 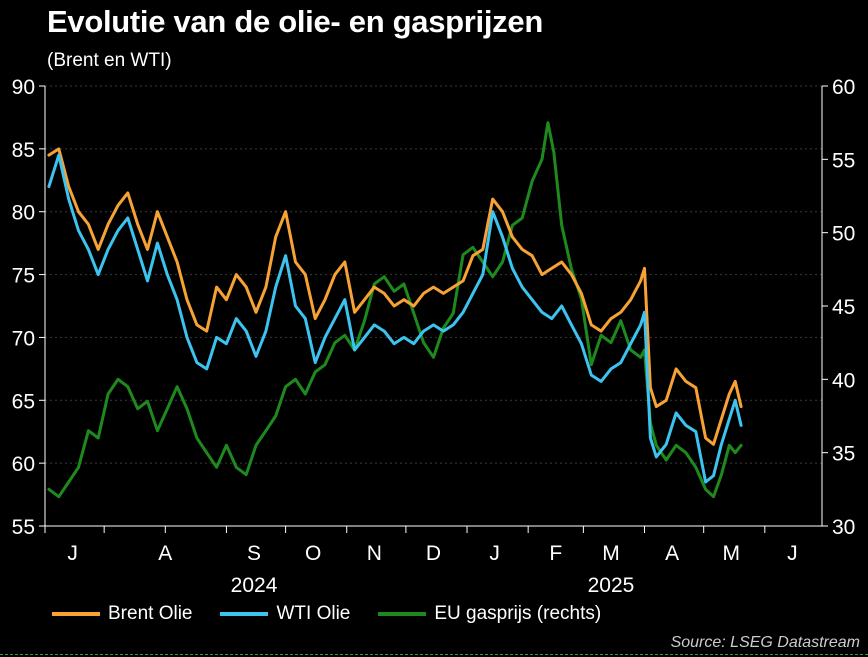 I want to click on legend-label-wti: WTI Olie, so click(x=313, y=613).